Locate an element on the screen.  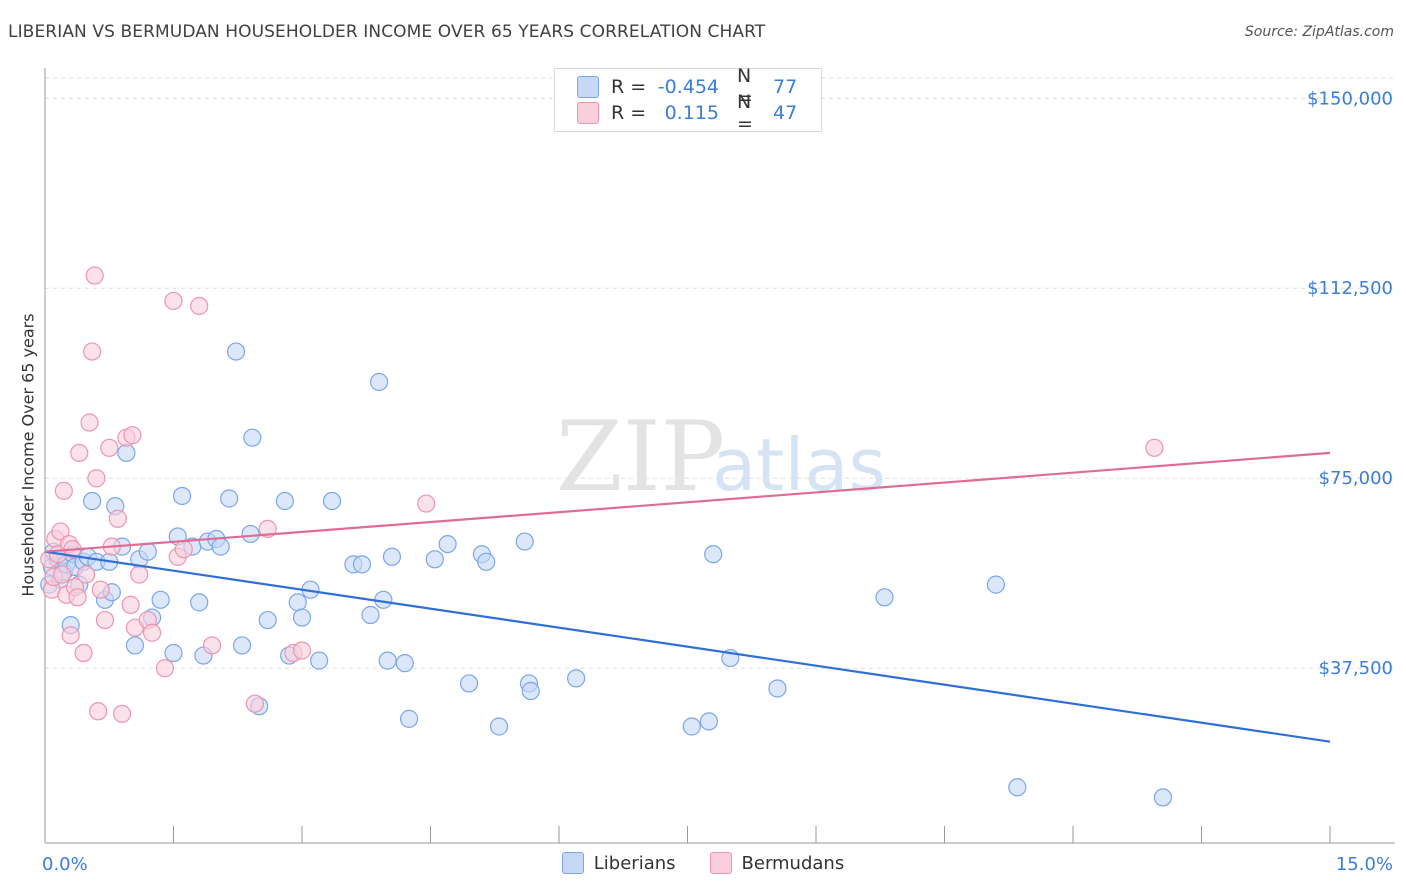
watermark-zip: ZIP is located at coordinates (640, 457).